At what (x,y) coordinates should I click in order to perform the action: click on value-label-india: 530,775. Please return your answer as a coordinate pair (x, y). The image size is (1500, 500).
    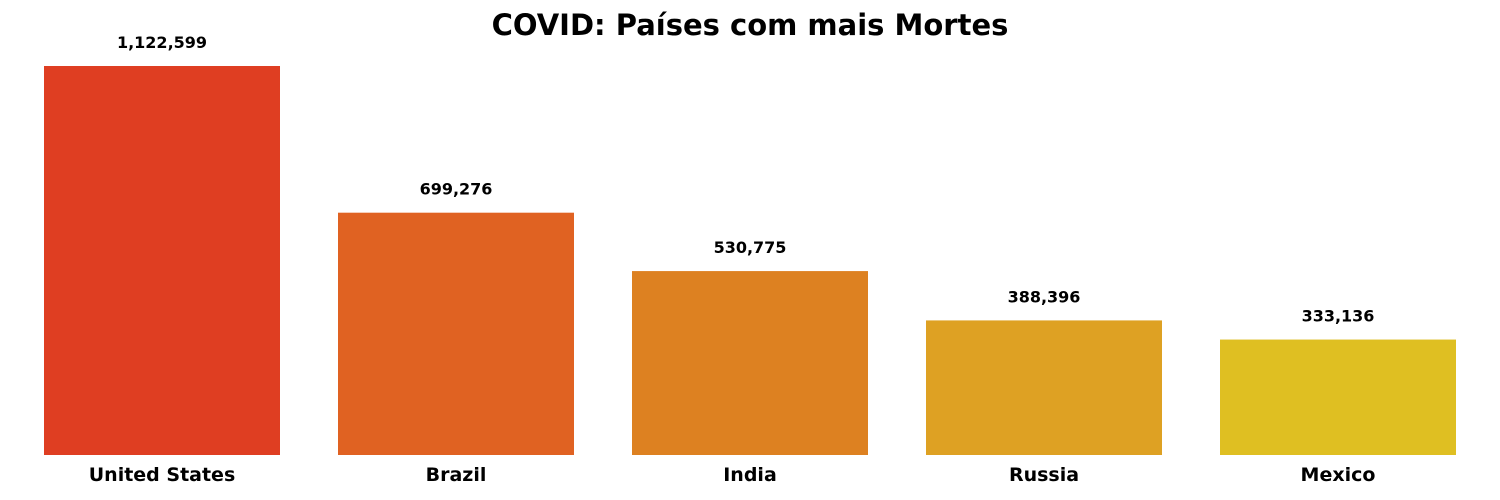
    Looking at the image, I should click on (750, 247).